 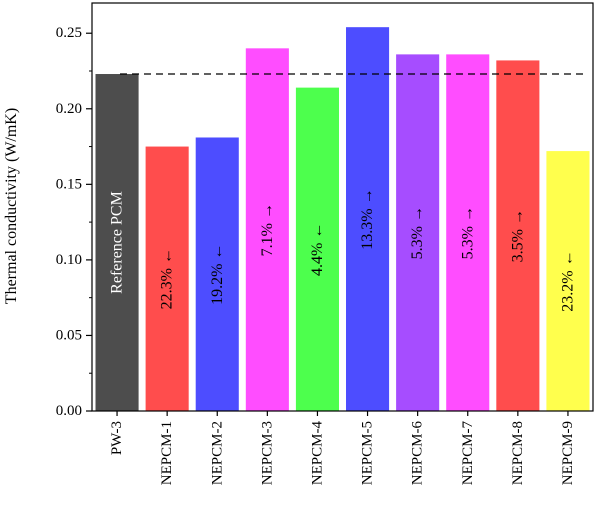 I want to click on x-tick-label: NEPCM-8, so click(x=518, y=453).